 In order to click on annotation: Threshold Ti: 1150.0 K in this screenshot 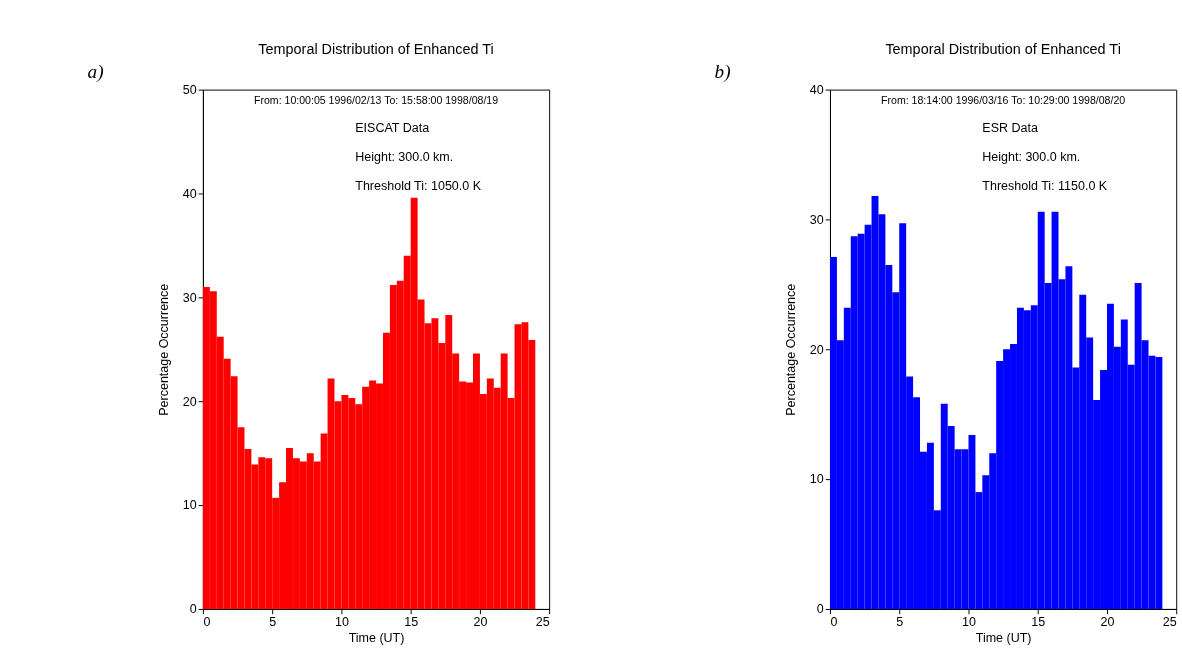, I will do `click(1045, 185)`.